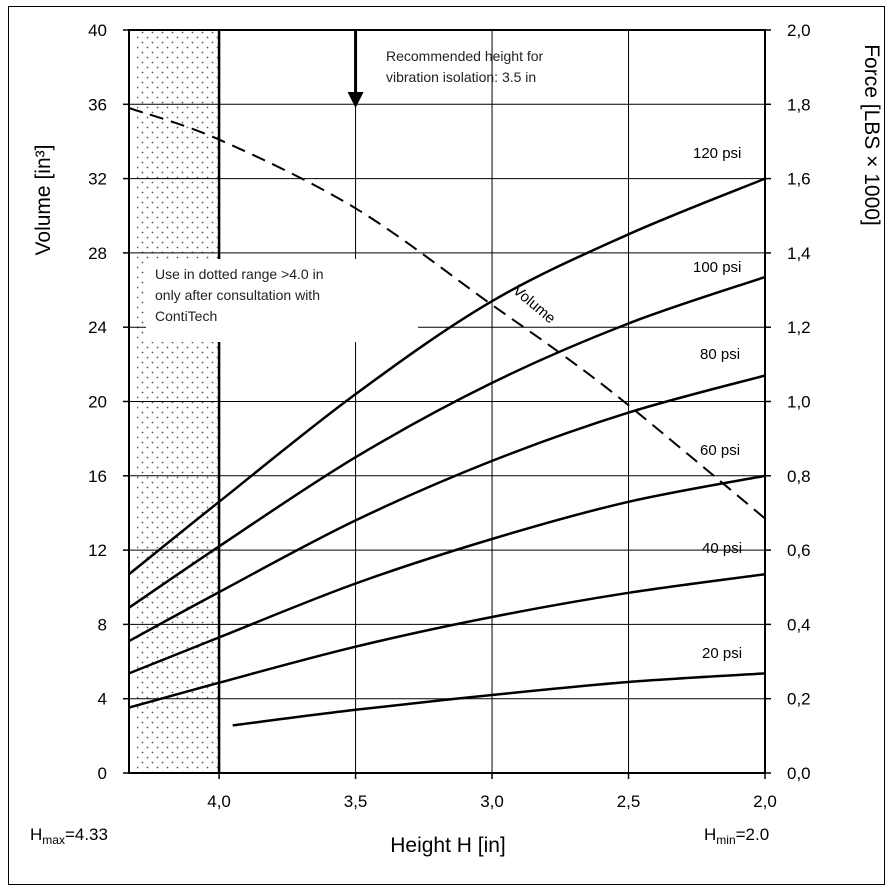  What do you see at coordinates (97, 550) in the screenshot?
I see `y-tick-label-left: 12` at bounding box center [97, 550].